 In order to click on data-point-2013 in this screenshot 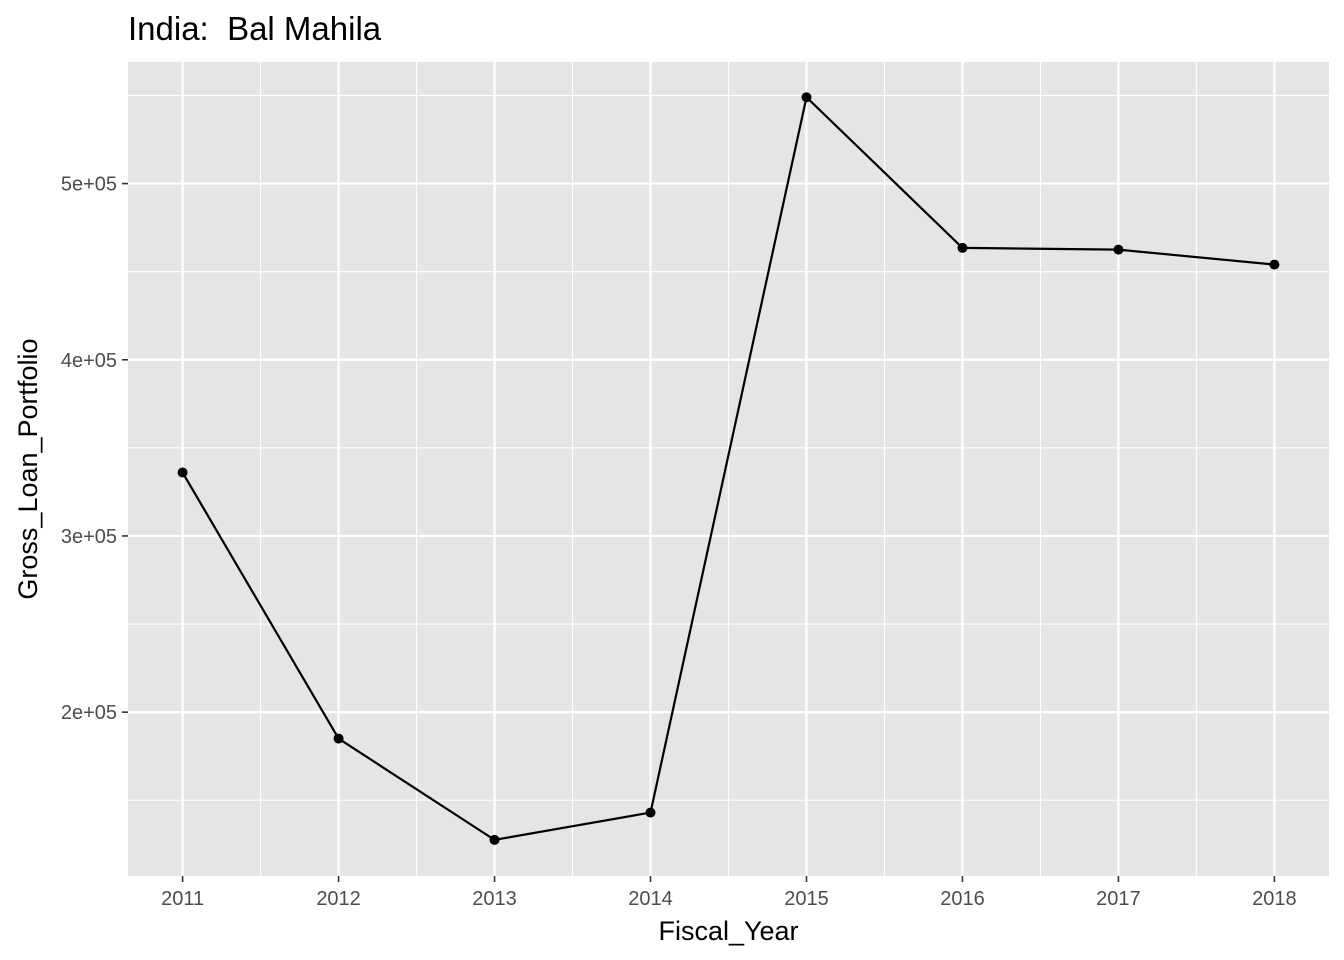, I will do `click(494, 839)`.